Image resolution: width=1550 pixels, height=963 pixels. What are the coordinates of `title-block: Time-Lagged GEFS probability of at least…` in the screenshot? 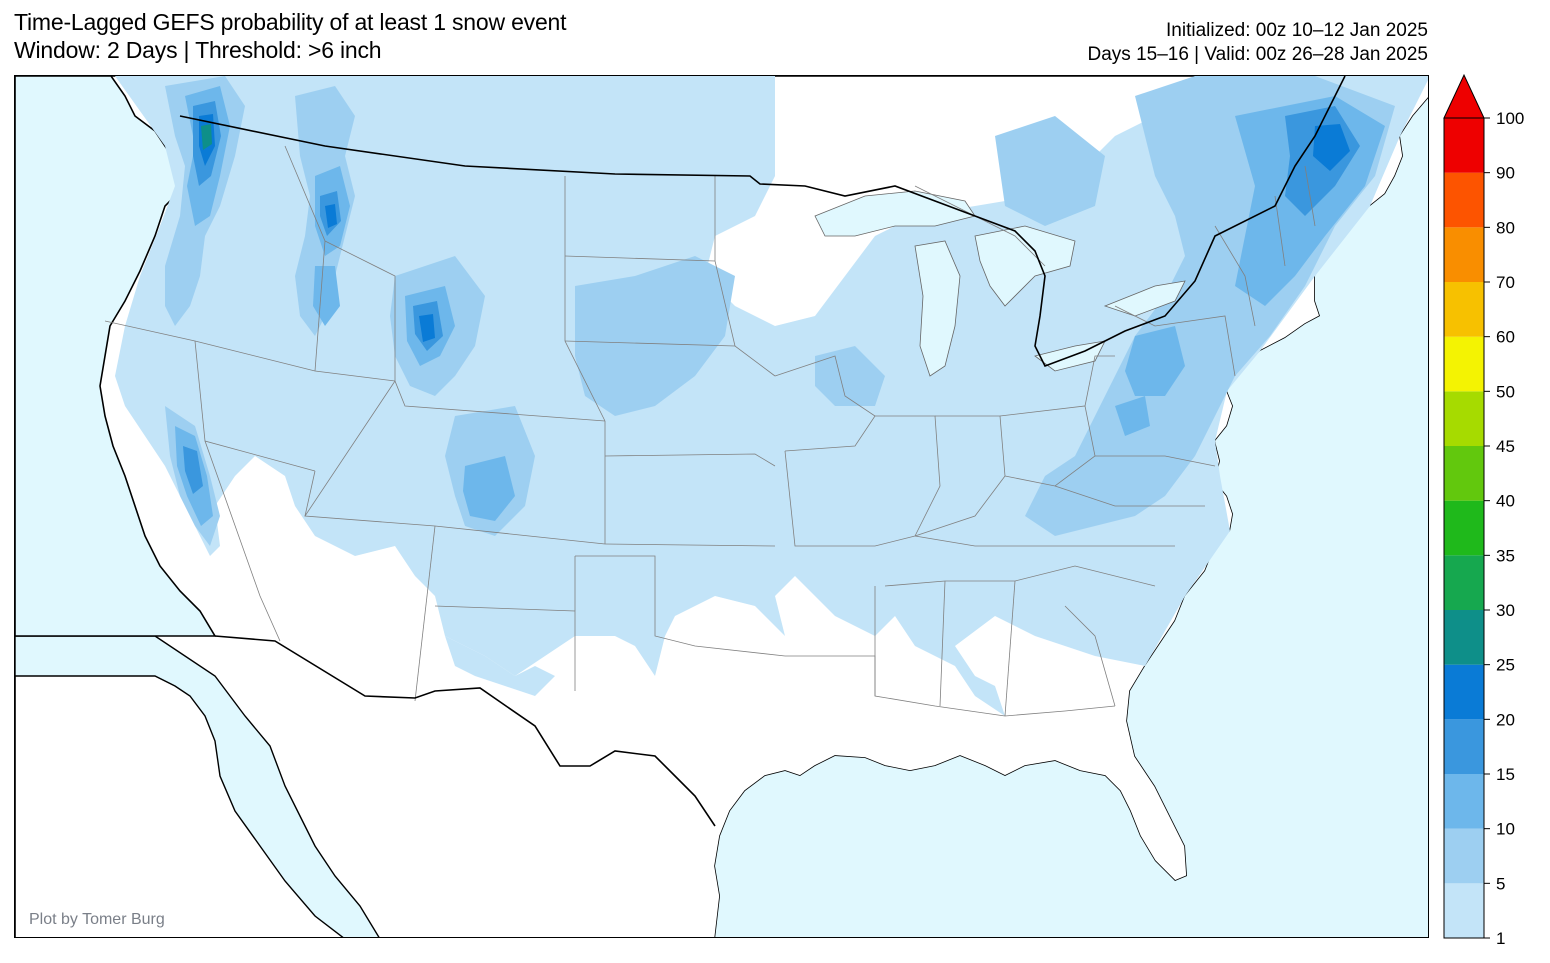 It's located at (290, 36).